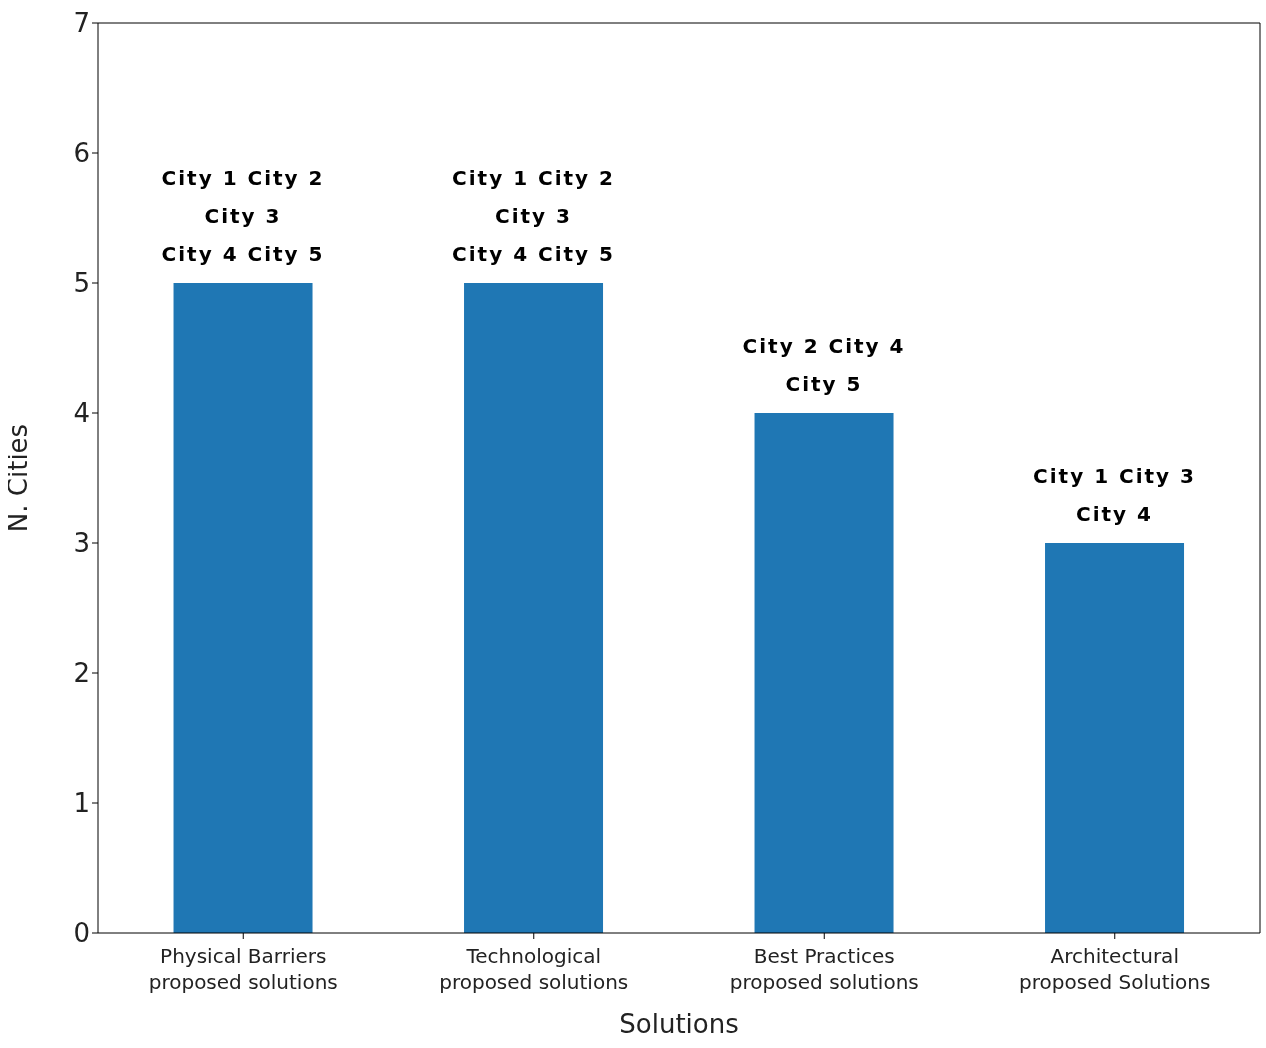 This screenshot has width=1266, height=1048. What do you see at coordinates (81, 673) in the screenshot?
I see `y-tick-label: 2` at bounding box center [81, 673].